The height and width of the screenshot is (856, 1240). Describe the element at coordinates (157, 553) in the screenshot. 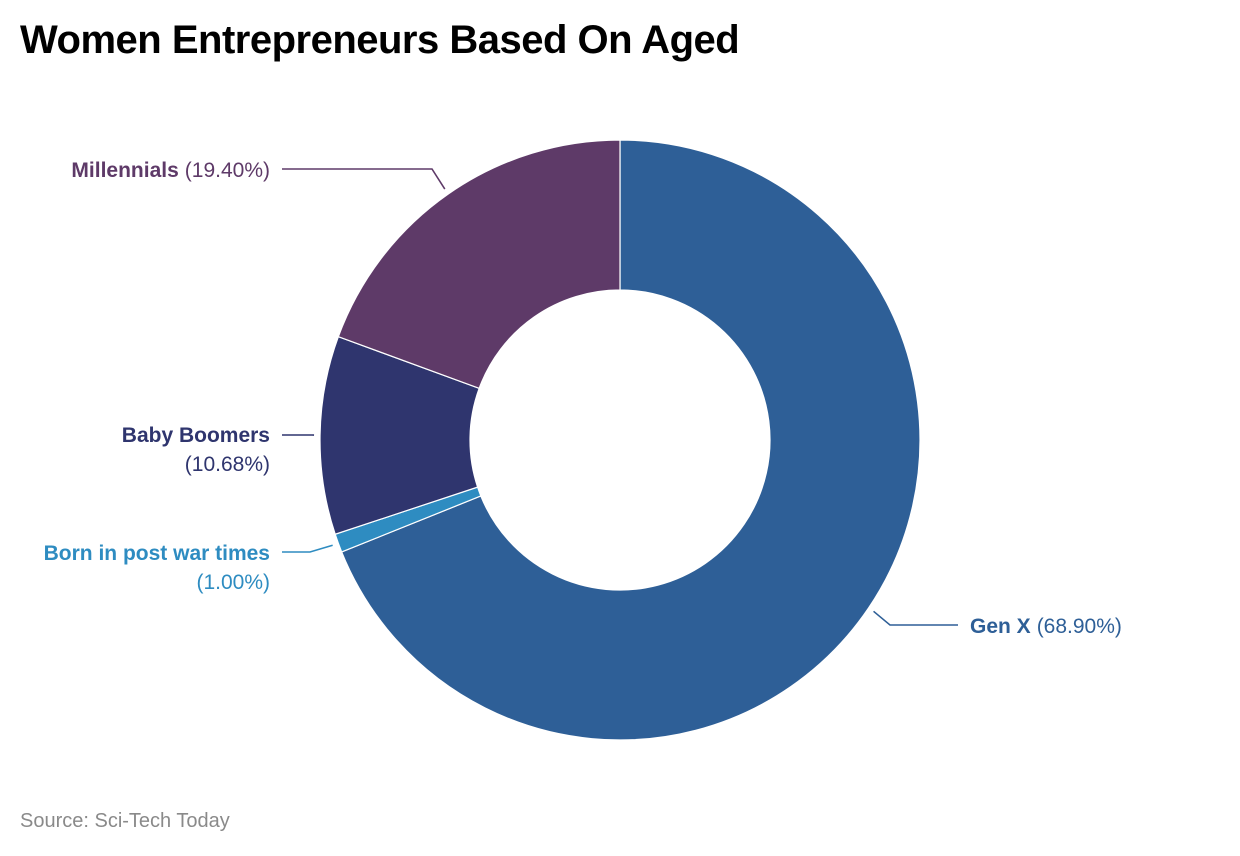

I see `data-label-name: Born in post war times` at that location.